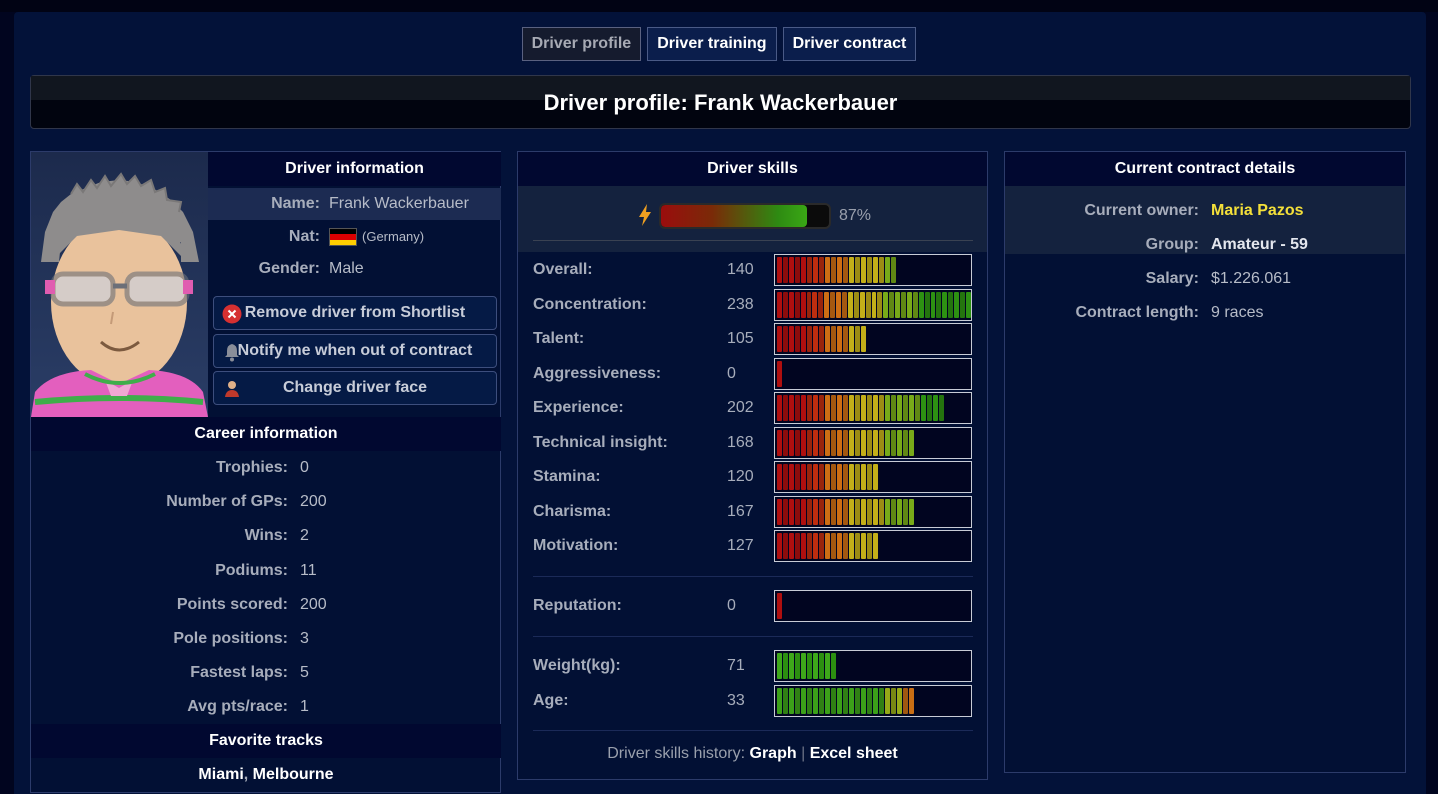 The height and width of the screenshot is (794, 1438). What do you see at coordinates (720, 102) in the screenshot?
I see `title-bar: Driver profile: Frank Wackerbauer` at bounding box center [720, 102].